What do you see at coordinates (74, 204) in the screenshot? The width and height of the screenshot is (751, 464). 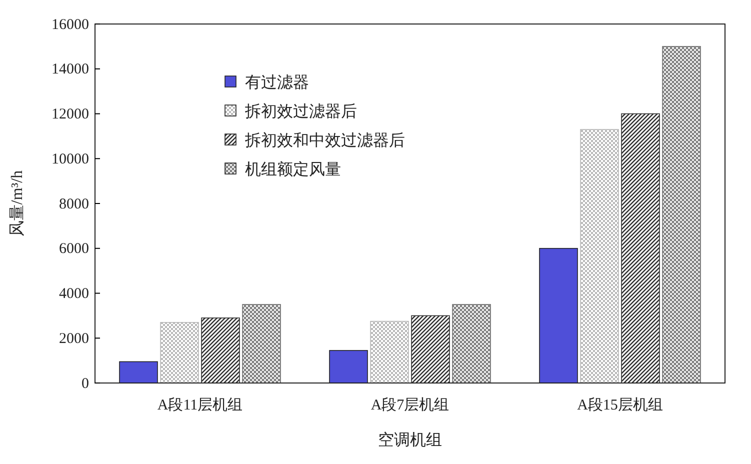 I see `y-tick-label: 8000` at bounding box center [74, 204].